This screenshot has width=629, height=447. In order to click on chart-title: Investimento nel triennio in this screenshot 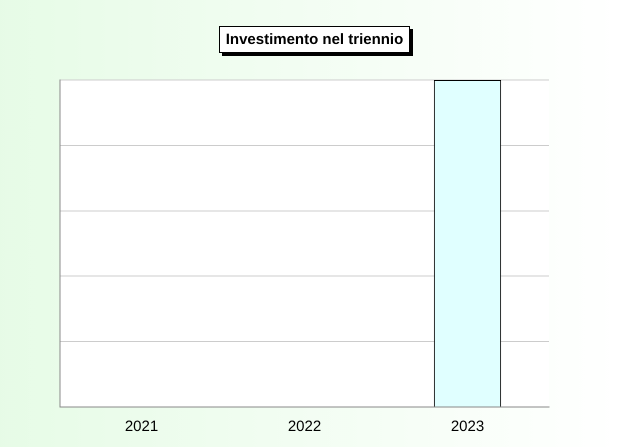, I will do `click(314, 39)`.